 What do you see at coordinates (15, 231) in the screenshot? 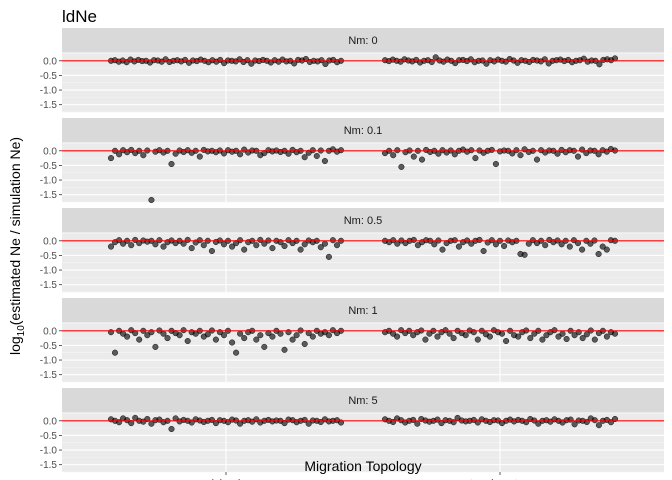
I see `y-axis-label-rest: (estimated Ne / simulation Ne)` at bounding box center [15, 231].